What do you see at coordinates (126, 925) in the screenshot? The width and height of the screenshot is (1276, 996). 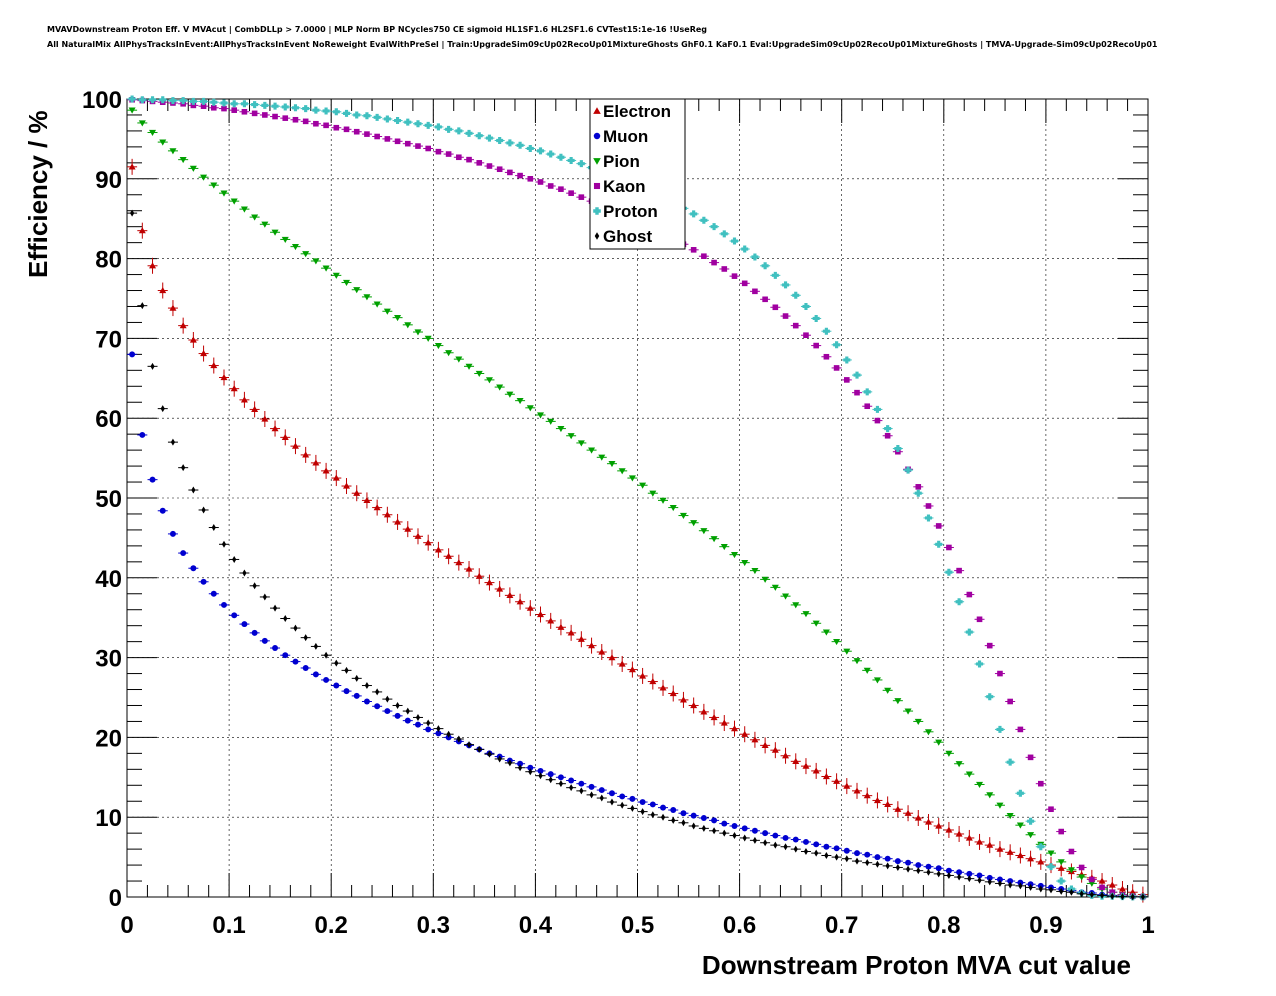 I see `x-tick-label: 0` at bounding box center [126, 925].